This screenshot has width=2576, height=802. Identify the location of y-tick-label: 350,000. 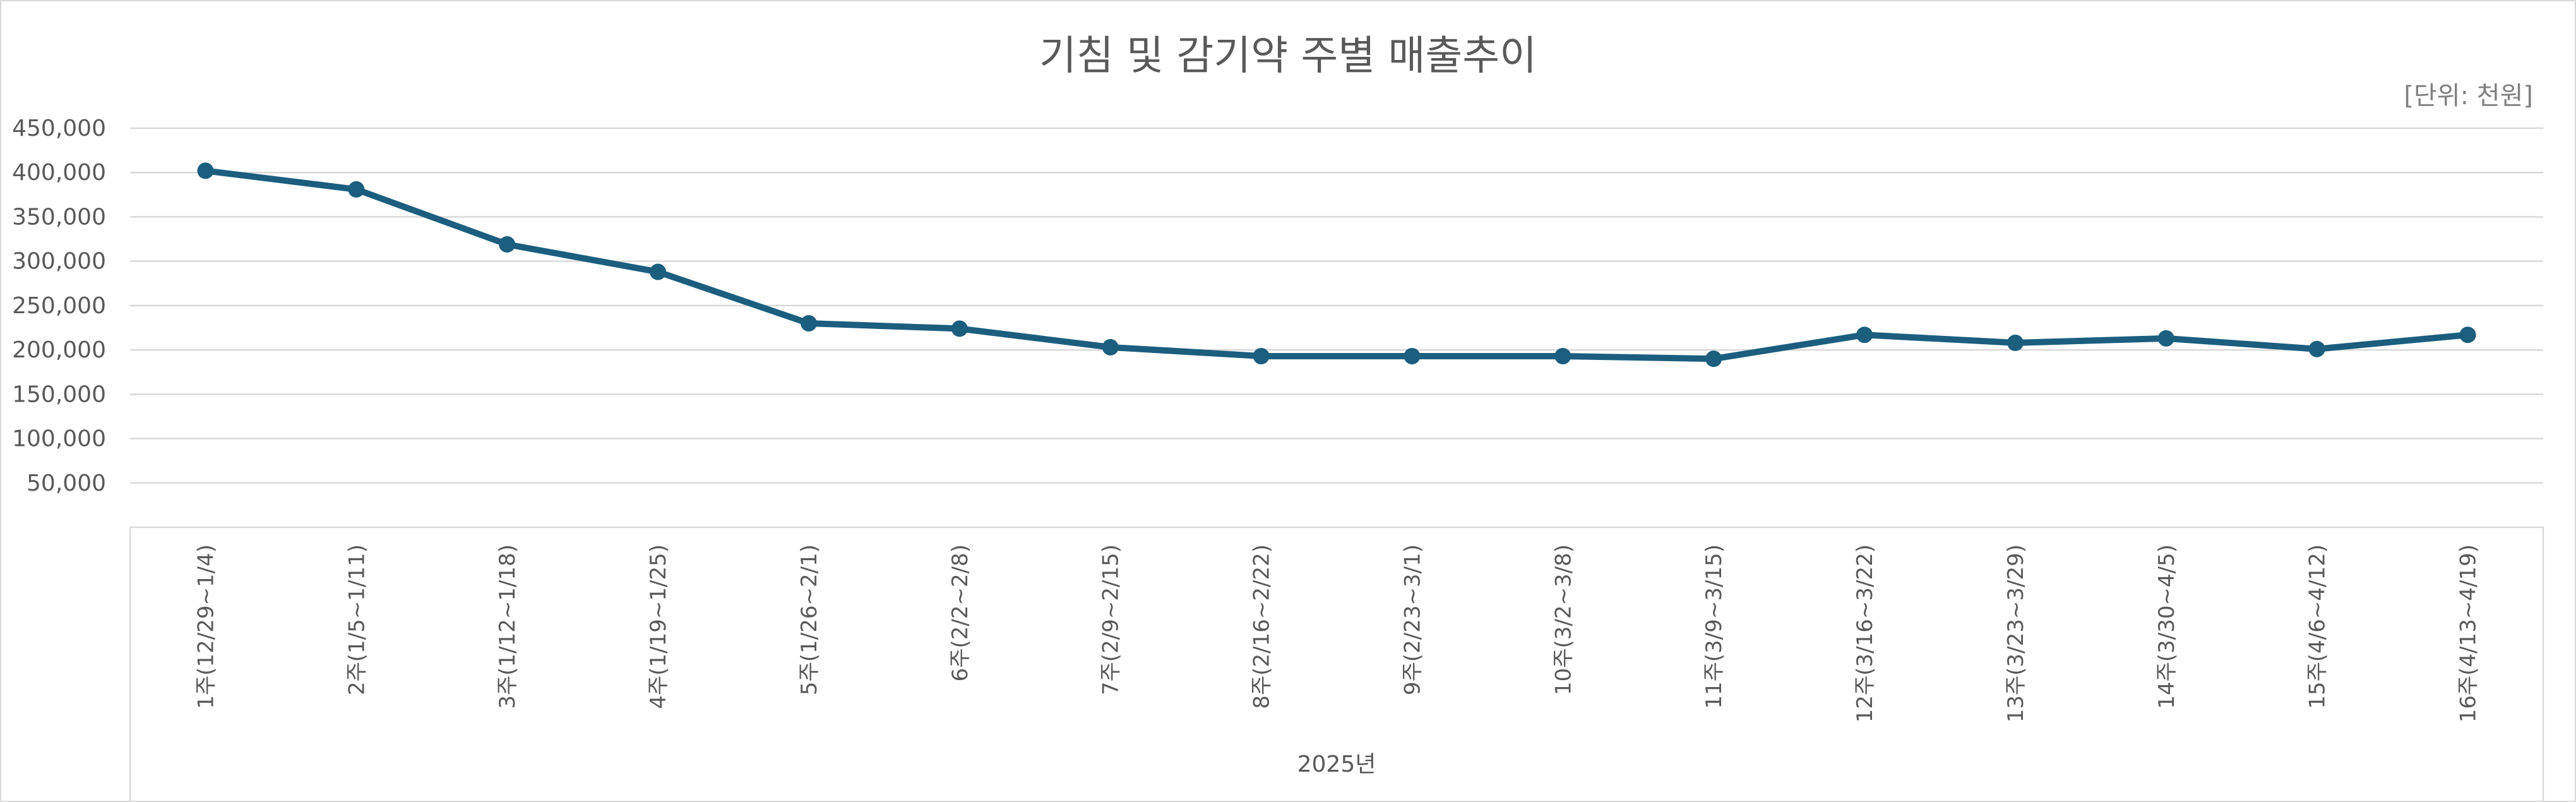
(59, 217).